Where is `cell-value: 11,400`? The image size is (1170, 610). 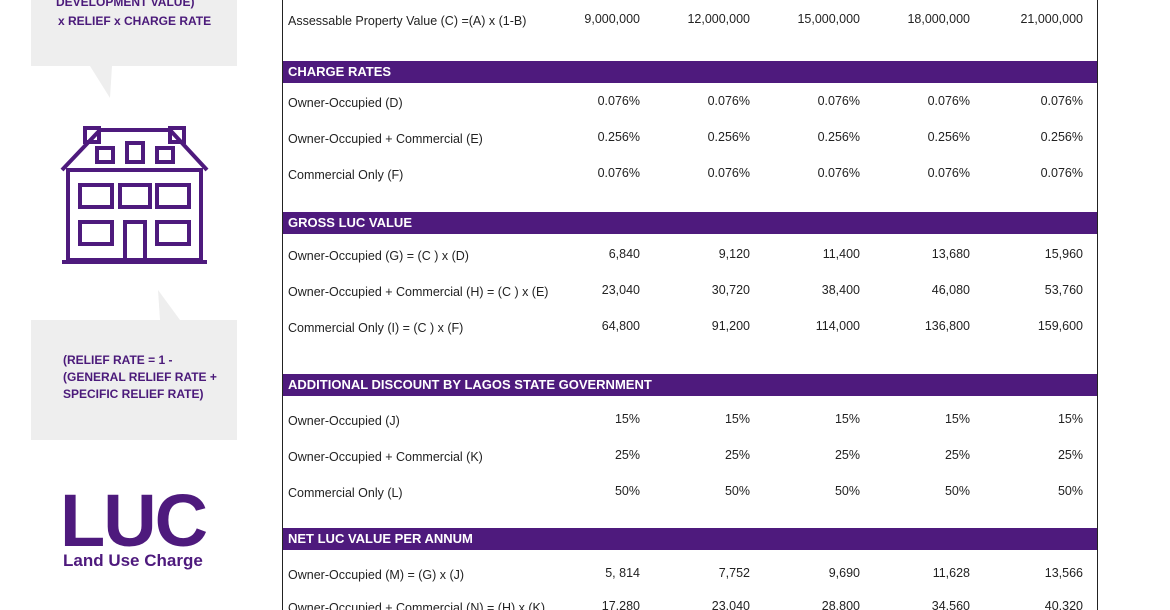 cell-value: 11,400 is located at coordinates (841, 254).